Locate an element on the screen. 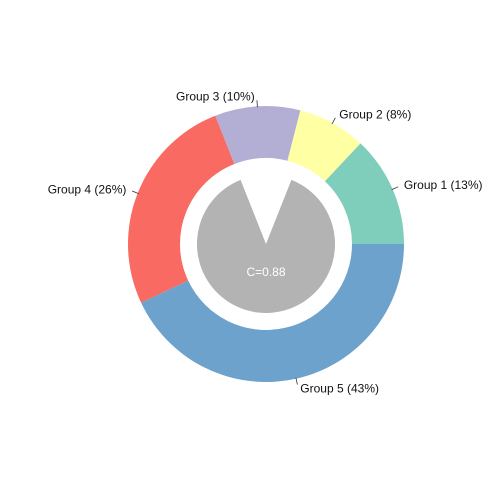 The height and width of the screenshot is (504, 504). slice-label-4: Group 4 (26%) is located at coordinates (87, 190).